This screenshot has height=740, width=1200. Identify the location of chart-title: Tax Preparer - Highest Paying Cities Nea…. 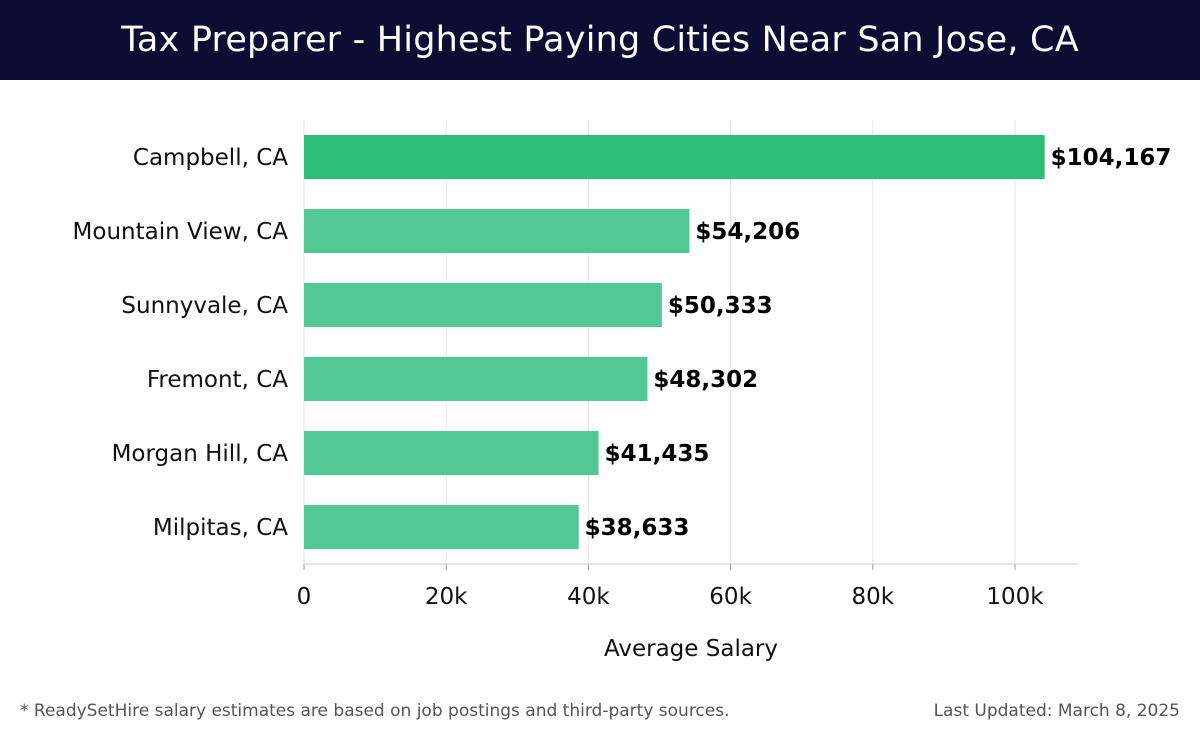
(600, 40).